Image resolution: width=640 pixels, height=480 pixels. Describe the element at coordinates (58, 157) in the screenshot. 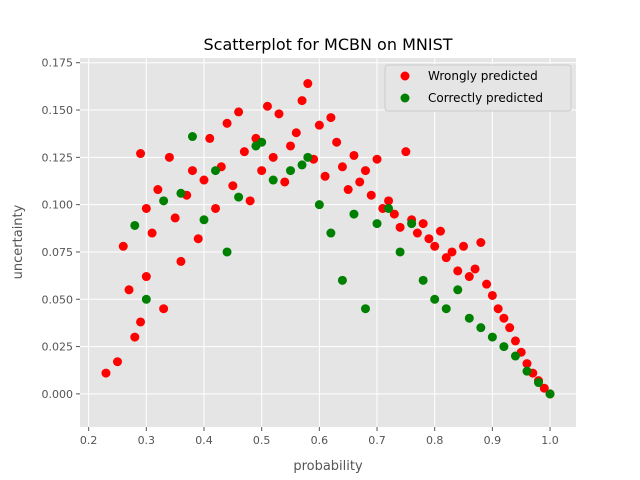

I see `y-tick-label: 0.125` at that location.